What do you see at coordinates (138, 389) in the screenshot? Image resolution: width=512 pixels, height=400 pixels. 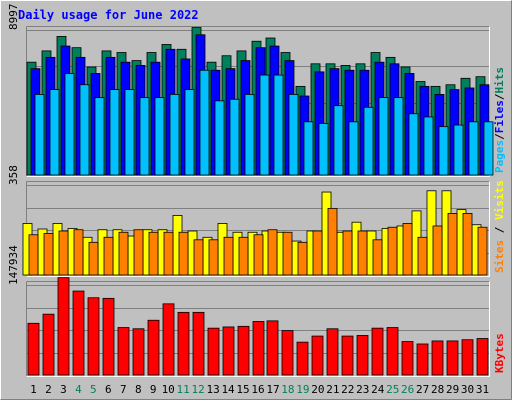 I see `x-tick-label-day-8: 8` at bounding box center [138, 389].